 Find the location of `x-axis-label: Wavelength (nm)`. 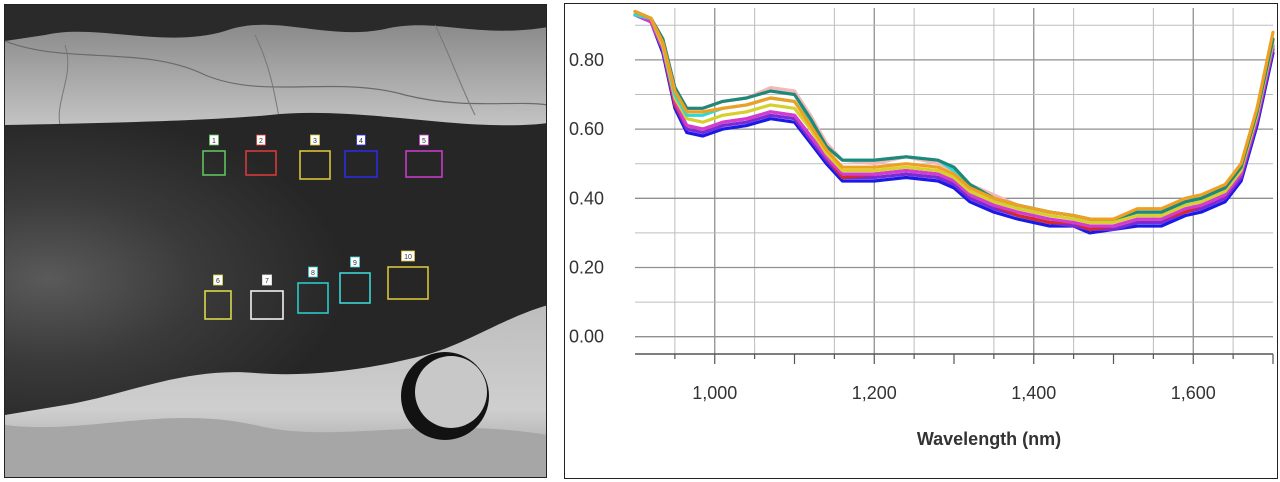

x-axis-label: Wavelength (nm) is located at coordinates (989, 439).